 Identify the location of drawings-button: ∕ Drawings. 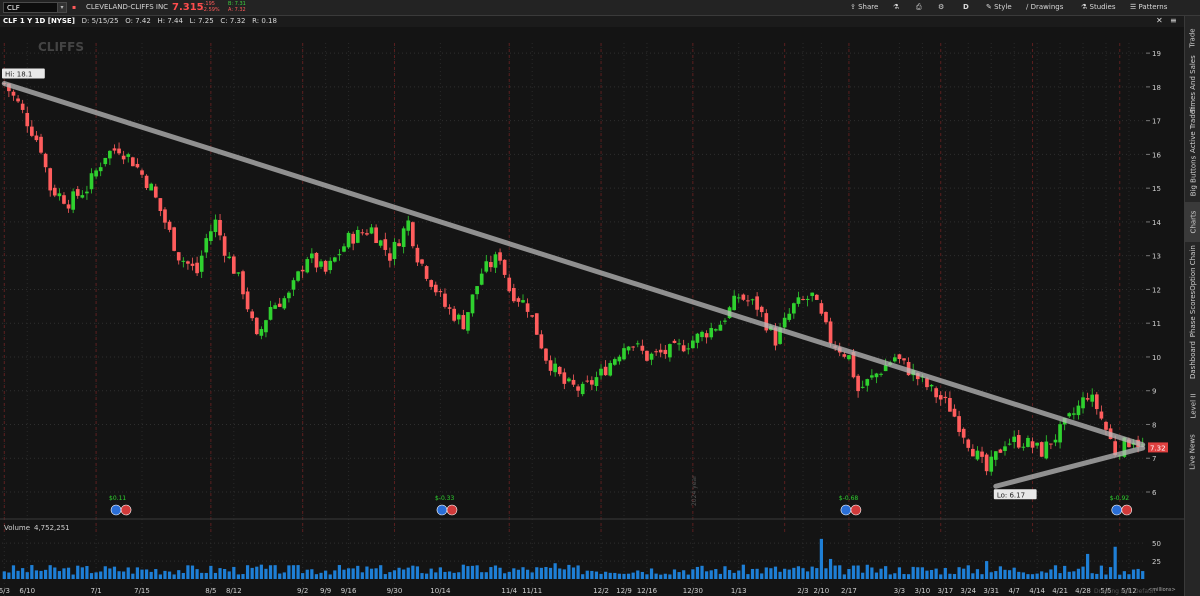
(1044, 7).